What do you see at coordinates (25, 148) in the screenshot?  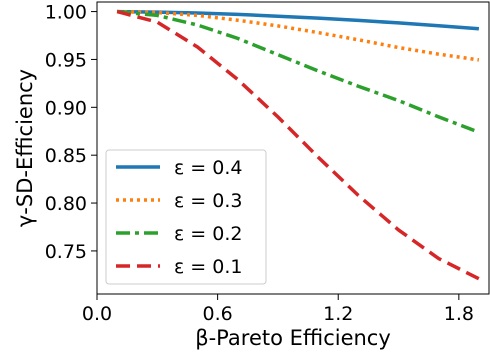 I see `y-axis-label: γ-SD-Efficiency` at bounding box center [25, 148].